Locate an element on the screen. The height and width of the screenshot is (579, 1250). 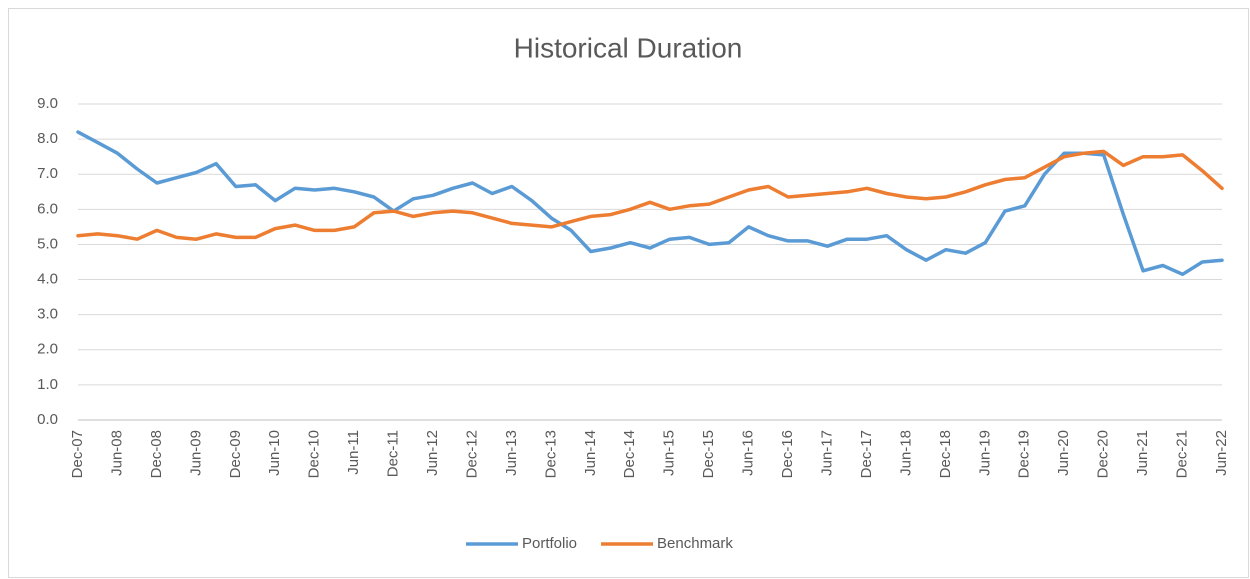
y-tick-label: 9.0 is located at coordinates (47, 103).